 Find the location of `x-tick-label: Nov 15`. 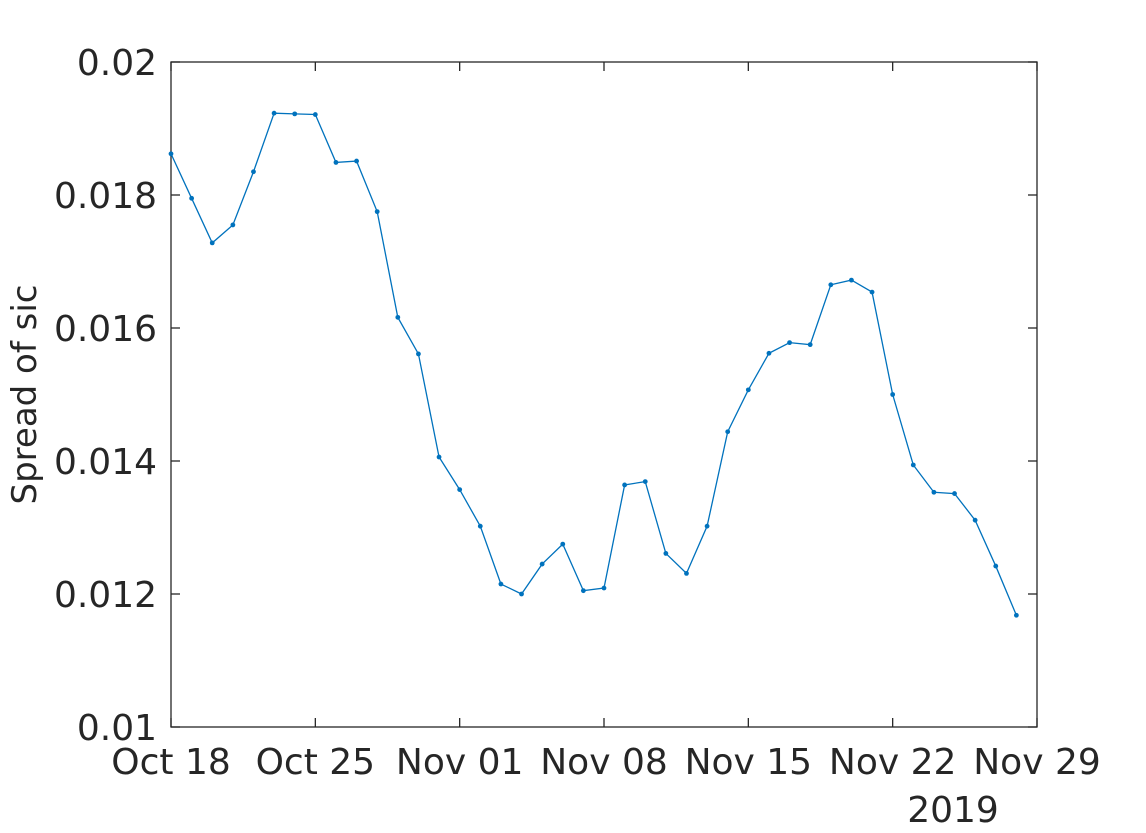

x-tick-label: Nov 15 is located at coordinates (749, 762).